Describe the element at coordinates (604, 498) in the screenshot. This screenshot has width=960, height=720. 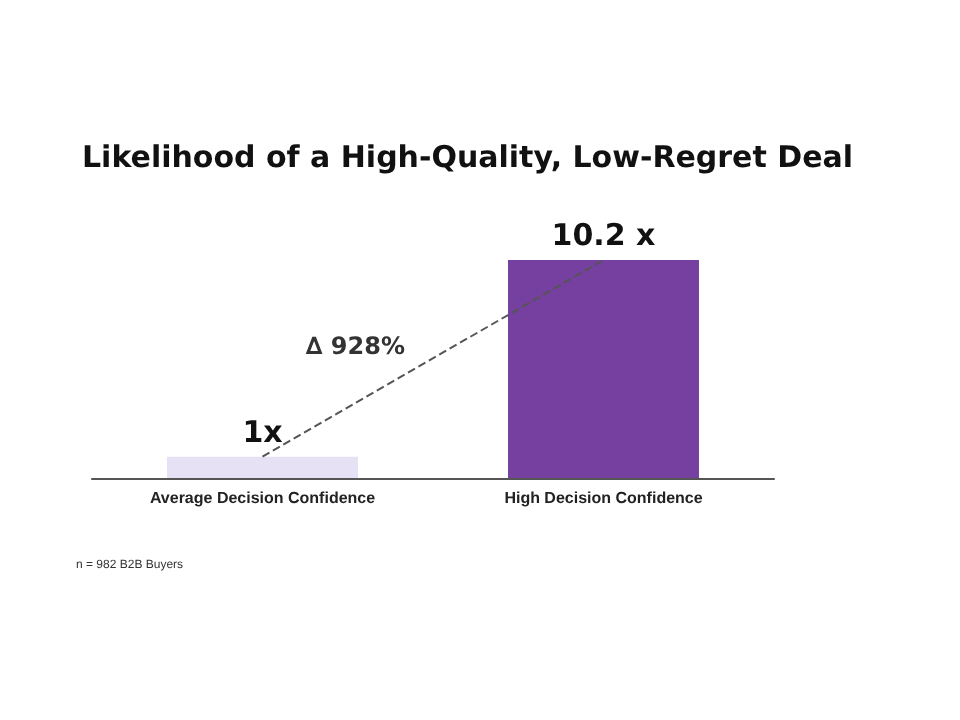
I see `x-tick-label: High Decision Confidence` at that location.